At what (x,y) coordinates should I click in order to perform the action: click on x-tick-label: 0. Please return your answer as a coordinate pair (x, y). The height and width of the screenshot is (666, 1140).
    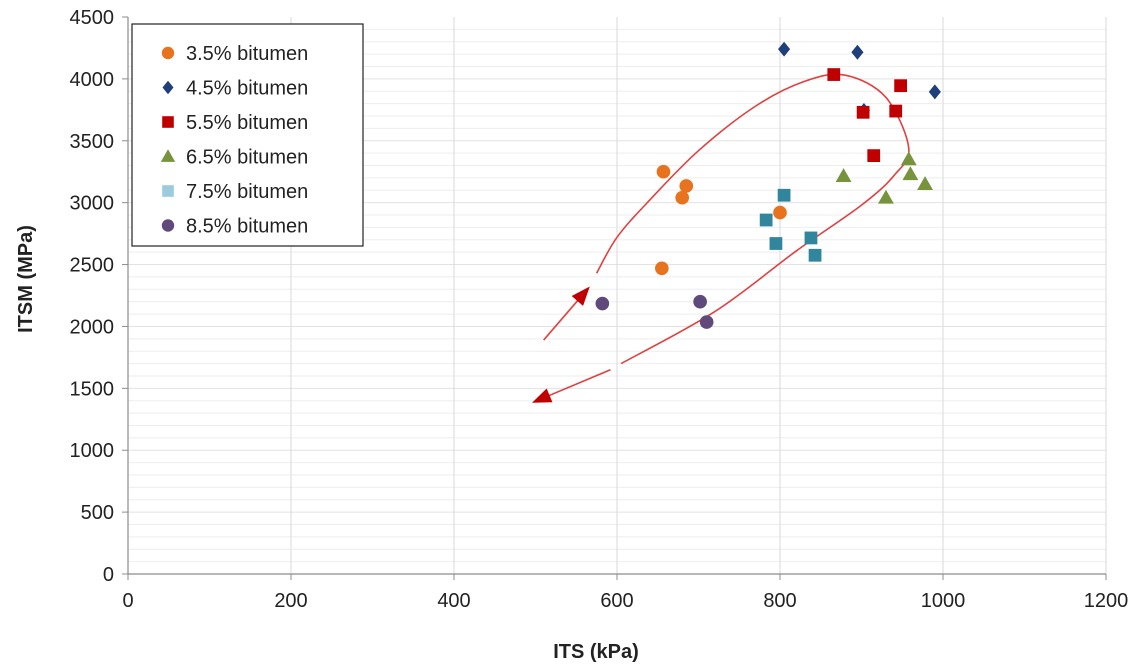
    Looking at the image, I should click on (127, 601).